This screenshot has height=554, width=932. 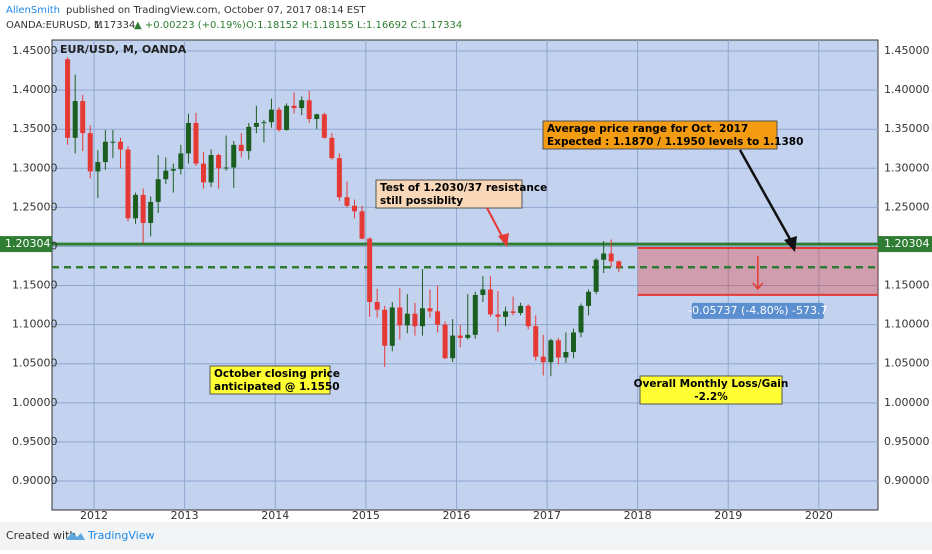 I want to click on annotation: still possiblity, so click(x=421, y=201).